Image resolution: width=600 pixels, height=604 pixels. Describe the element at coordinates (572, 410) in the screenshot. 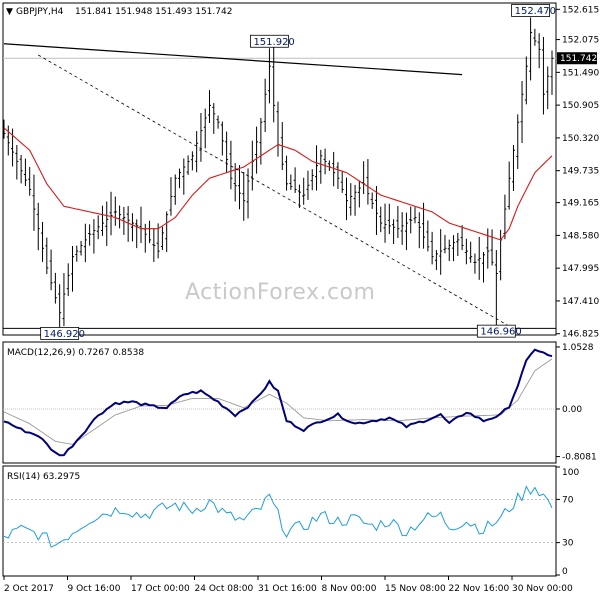

I see `macd-tick-label: 0.00` at that location.